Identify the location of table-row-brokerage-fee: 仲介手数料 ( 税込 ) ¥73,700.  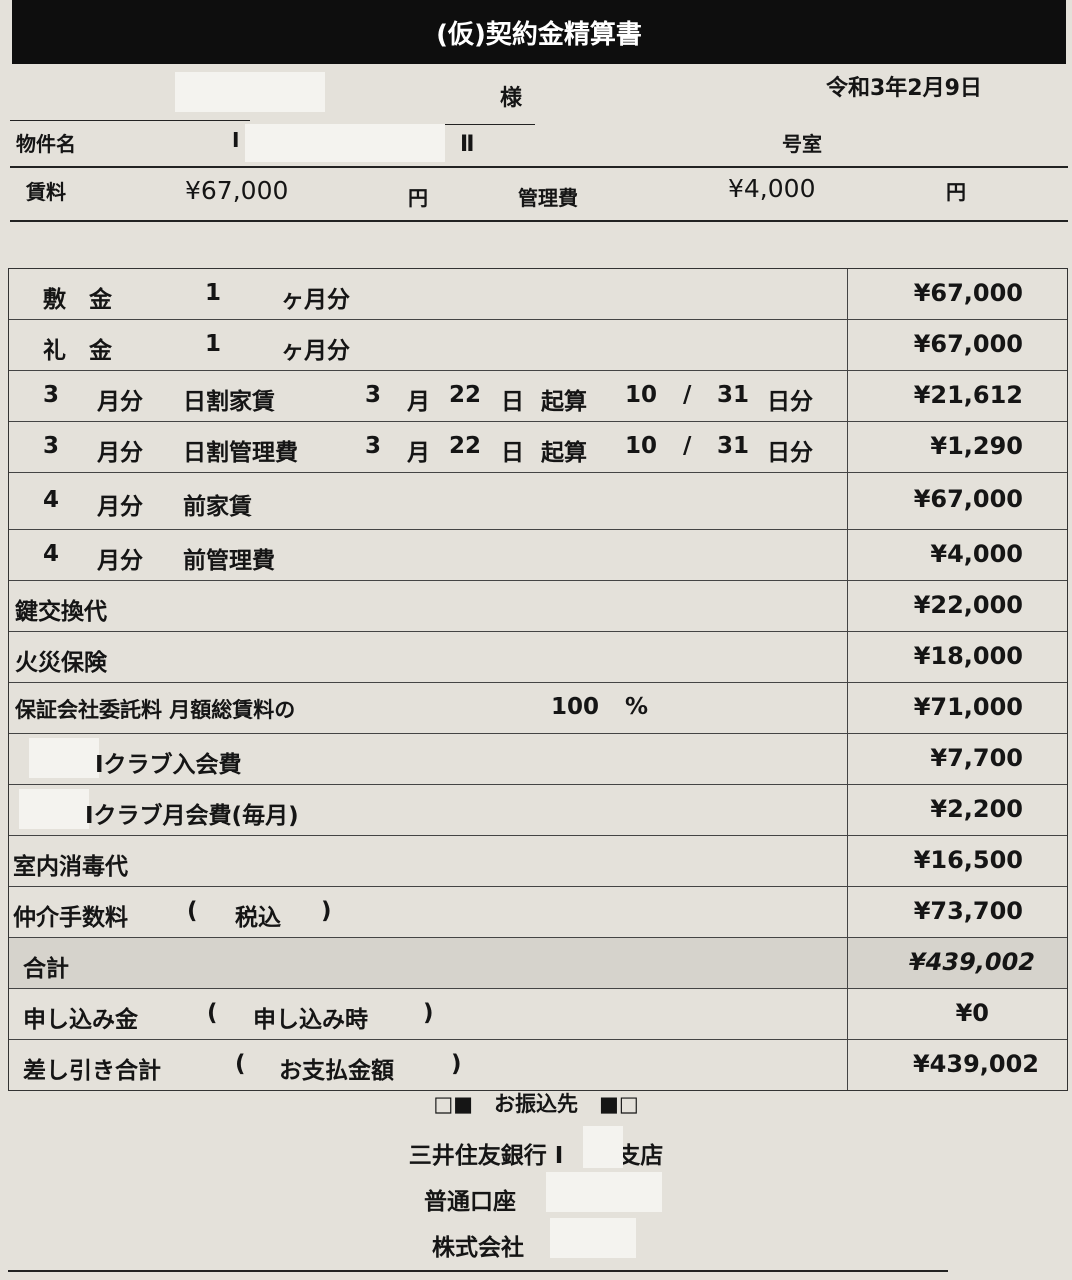
(538, 912).